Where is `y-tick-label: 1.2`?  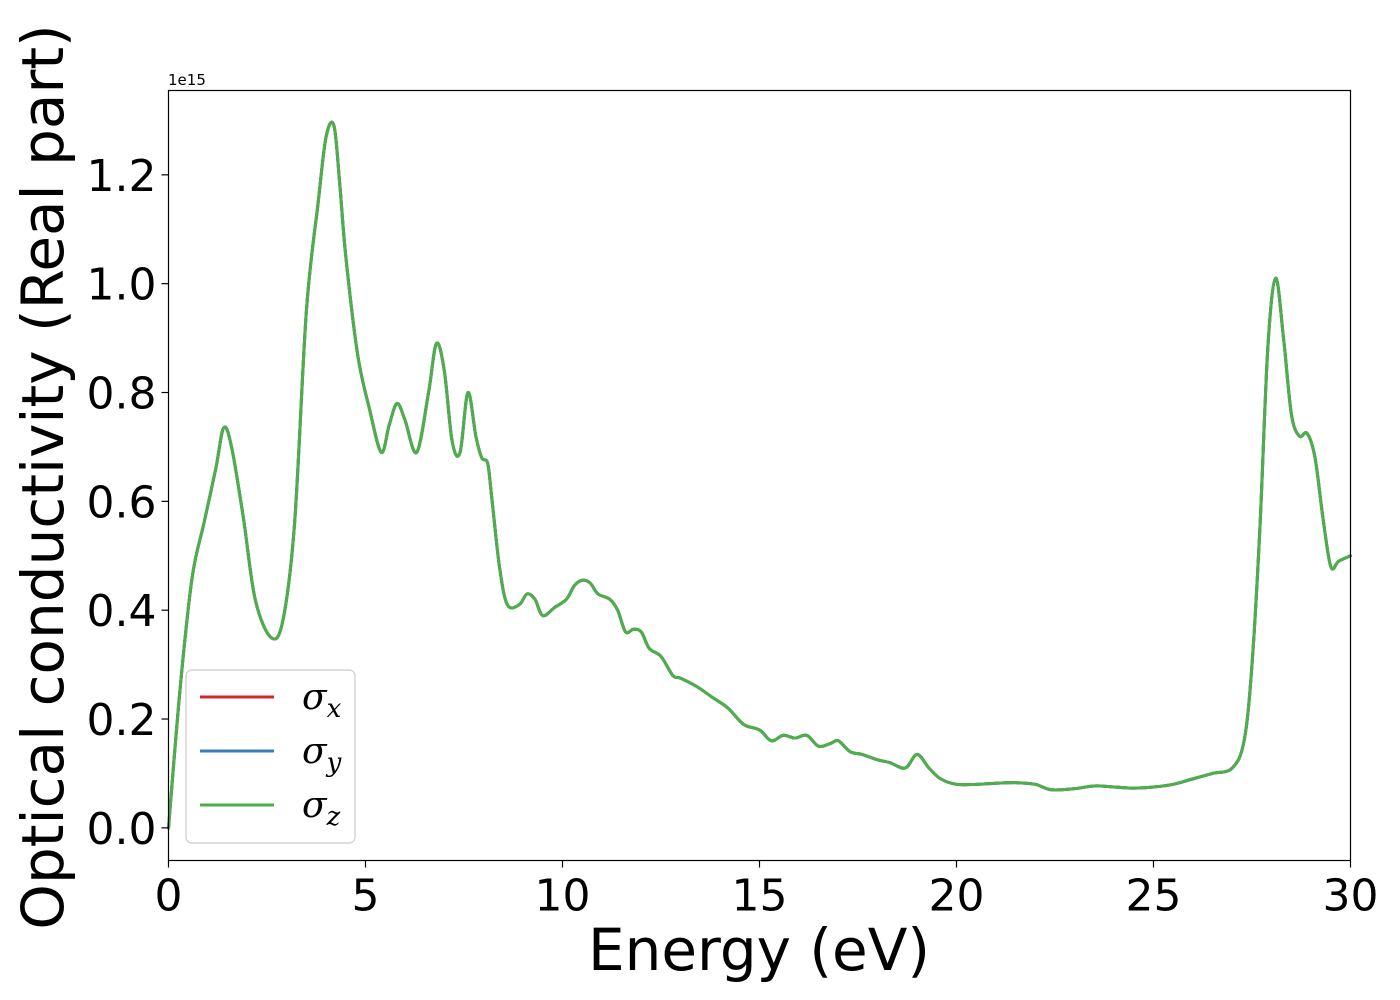 y-tick-label: 1.2 is located at coordinates (122, 176).